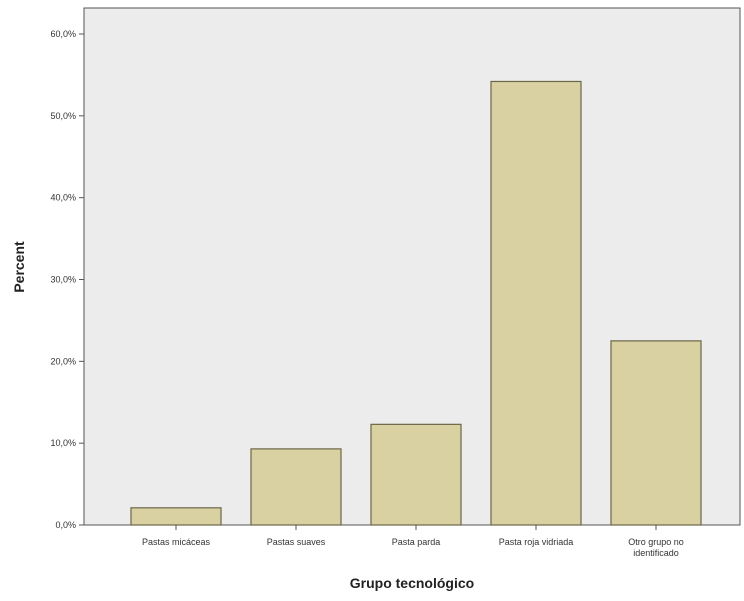 This screenshot has width=744, height=601. Describe the element at coordinates (63, 116) in the screenshot. I see `y-tick-label: 50,0%` at that location.